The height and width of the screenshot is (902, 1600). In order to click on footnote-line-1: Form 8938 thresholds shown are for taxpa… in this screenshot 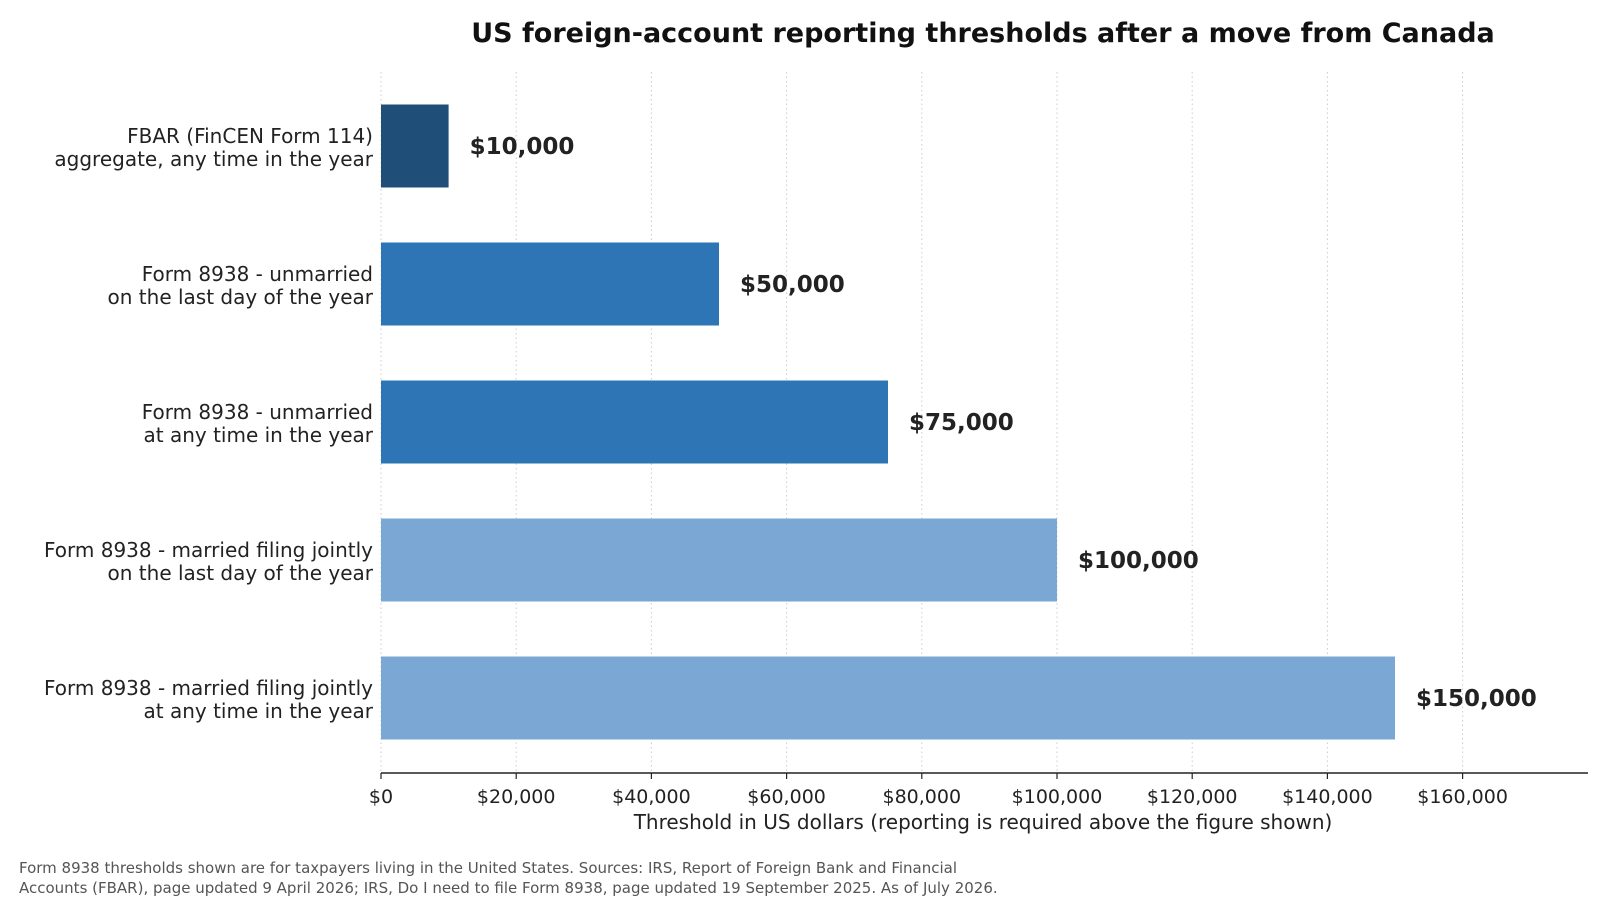, I will do `click(488, 868)`.